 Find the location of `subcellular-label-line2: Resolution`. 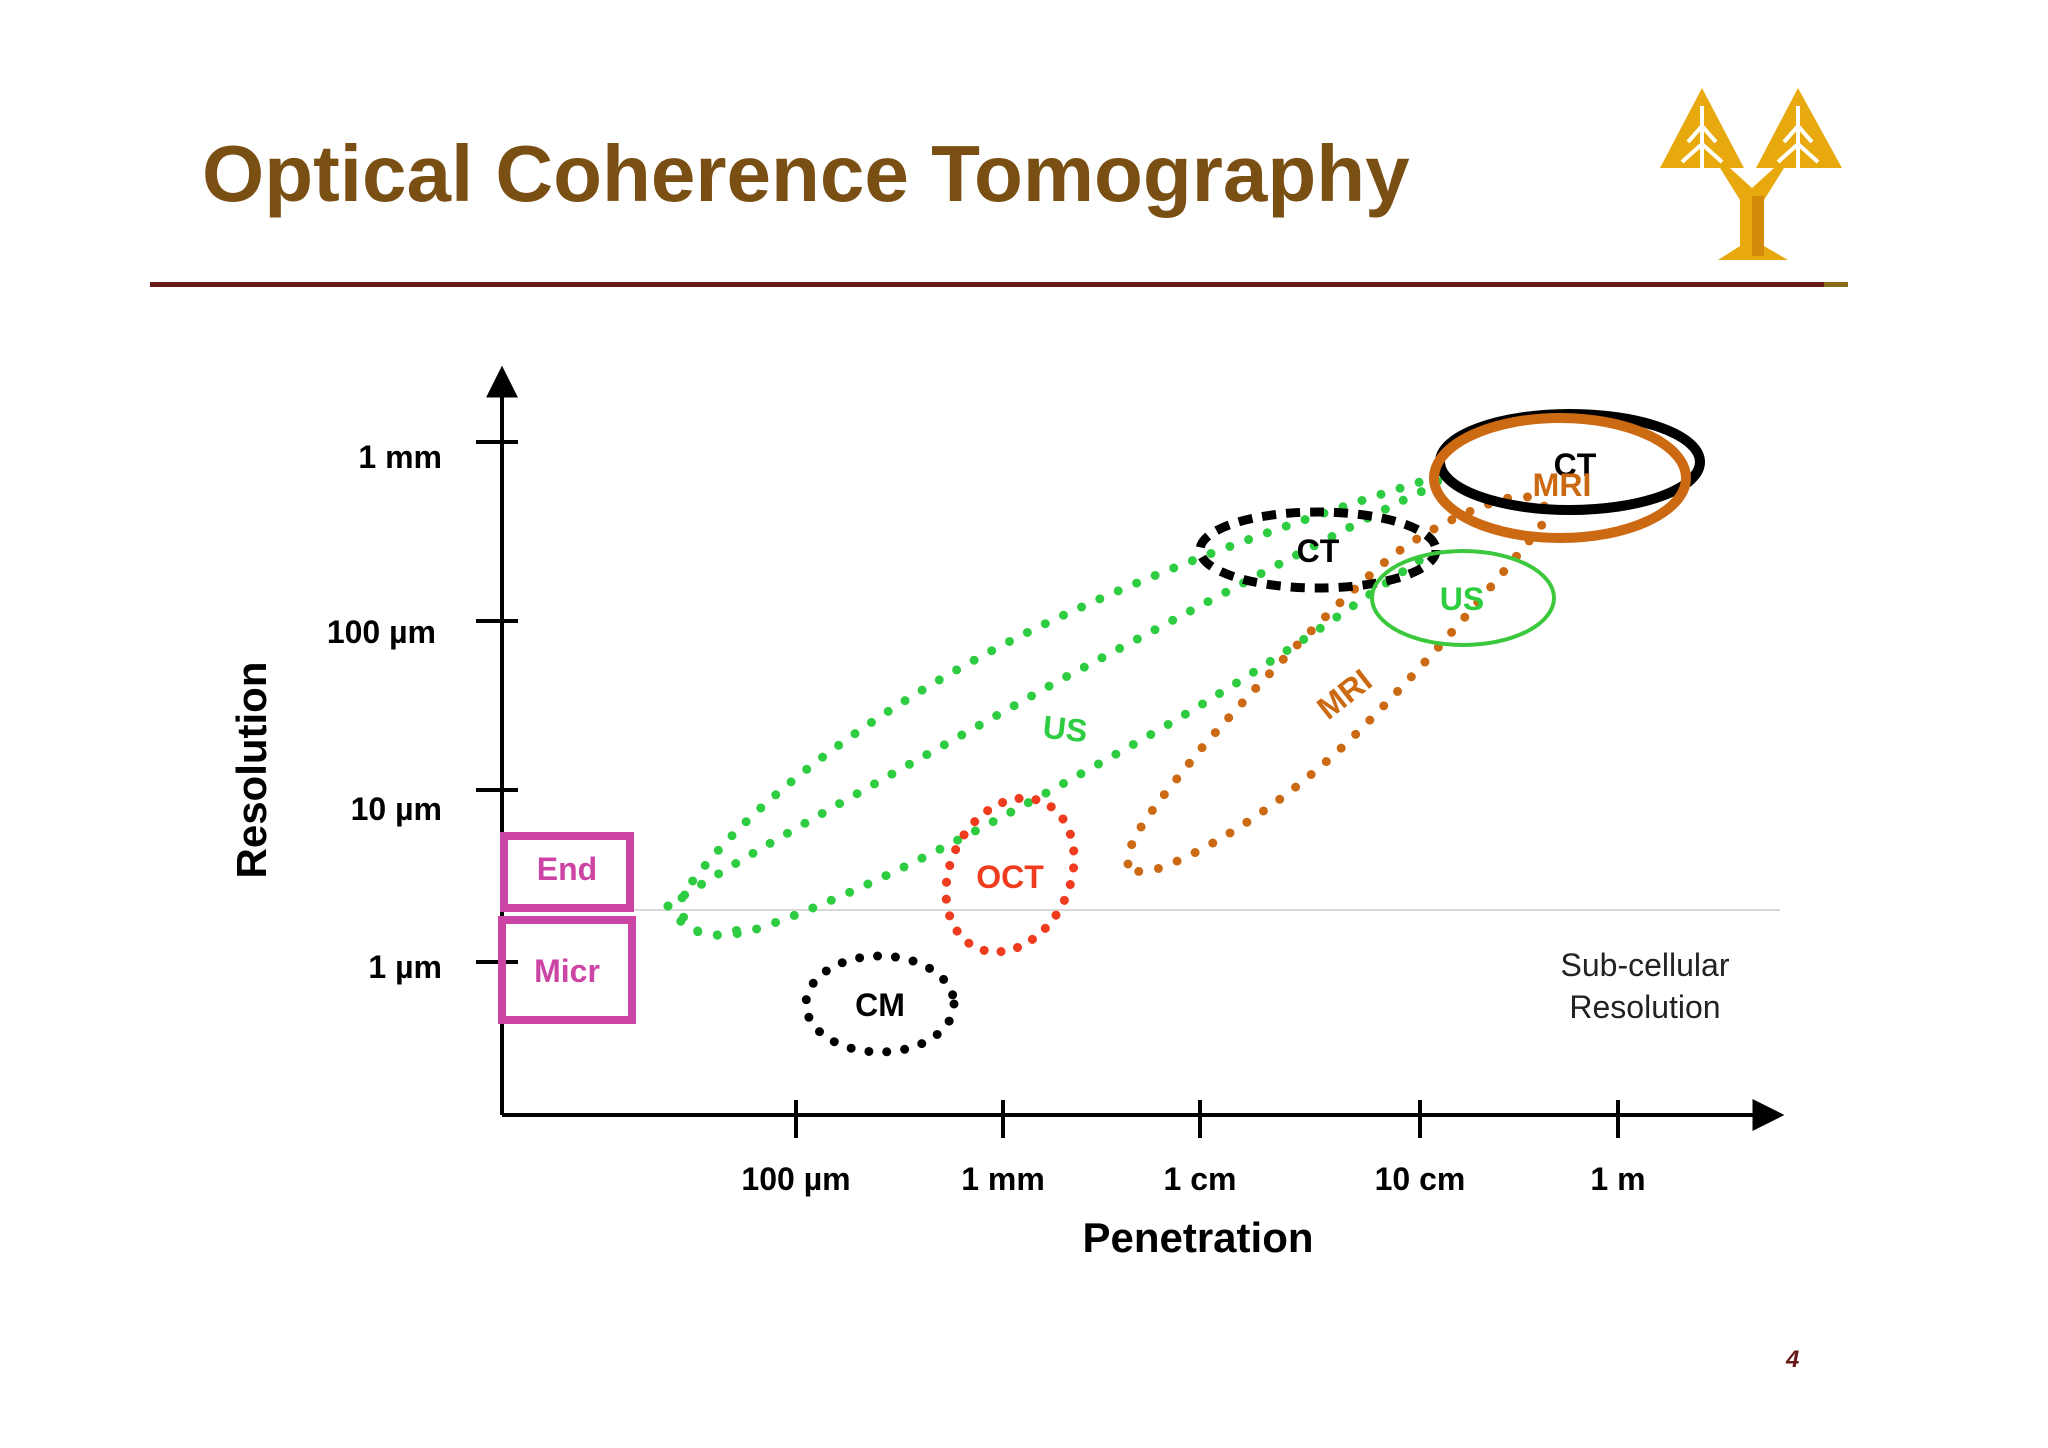

subcellular-label-line2: Resolution is located at coordinates (1644, 1007).